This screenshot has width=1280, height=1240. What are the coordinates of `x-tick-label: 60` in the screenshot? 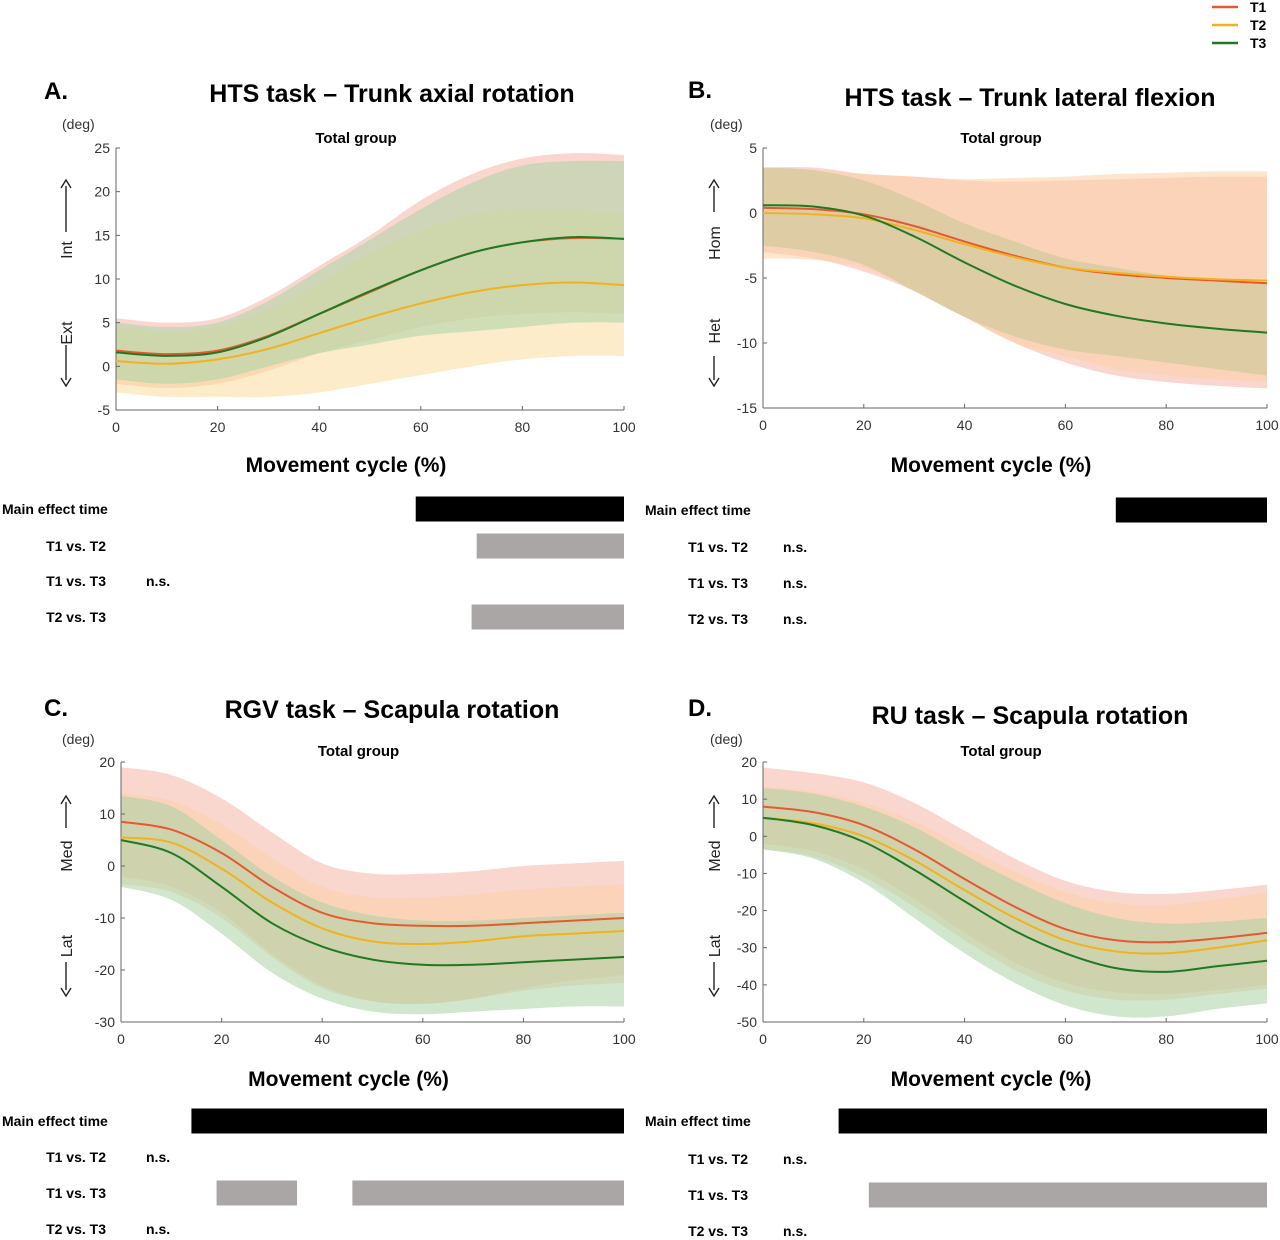 It's located at (421, 427).